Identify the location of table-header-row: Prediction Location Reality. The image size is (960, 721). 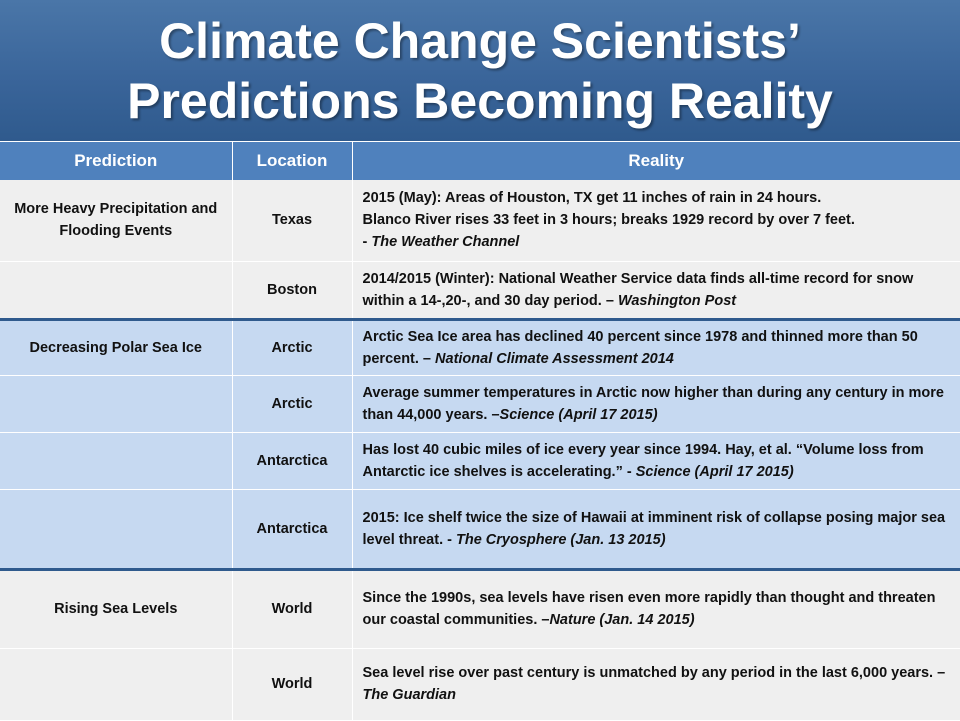
(480, 161).